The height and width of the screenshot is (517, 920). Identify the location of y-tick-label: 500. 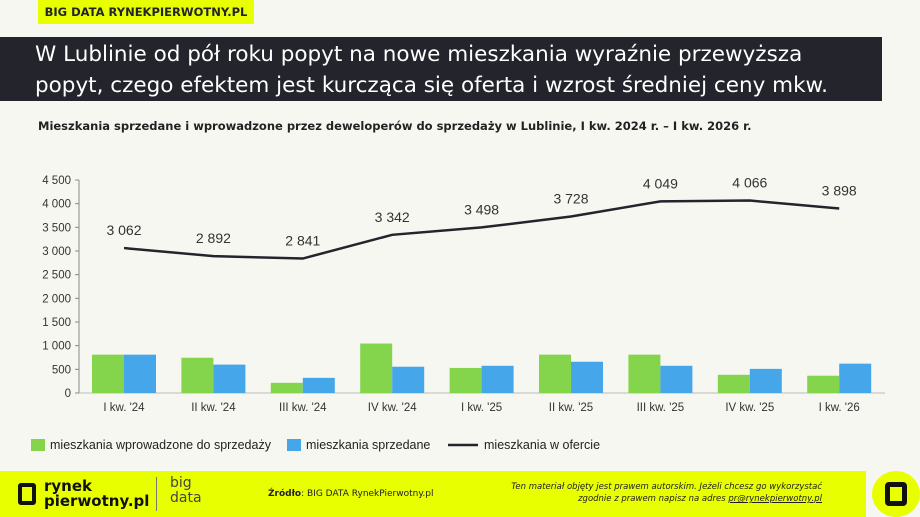
(61, 370).